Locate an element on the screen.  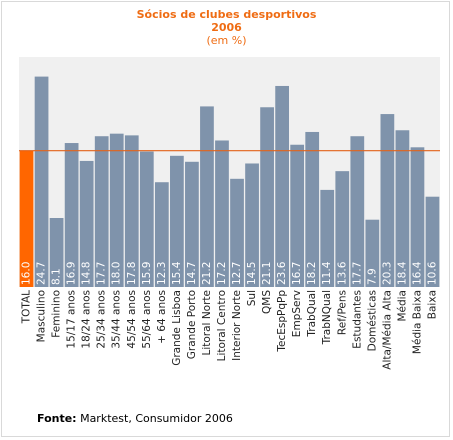
value-label: 18.0 is located at coordinates (117, 273).